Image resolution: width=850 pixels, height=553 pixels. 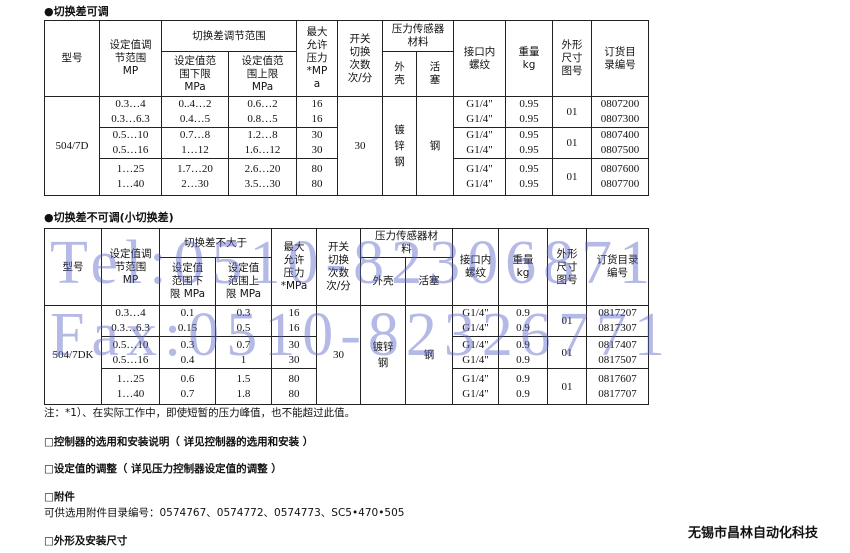 I want to click on header-housing: 外壳, so click(x=399, y=74).